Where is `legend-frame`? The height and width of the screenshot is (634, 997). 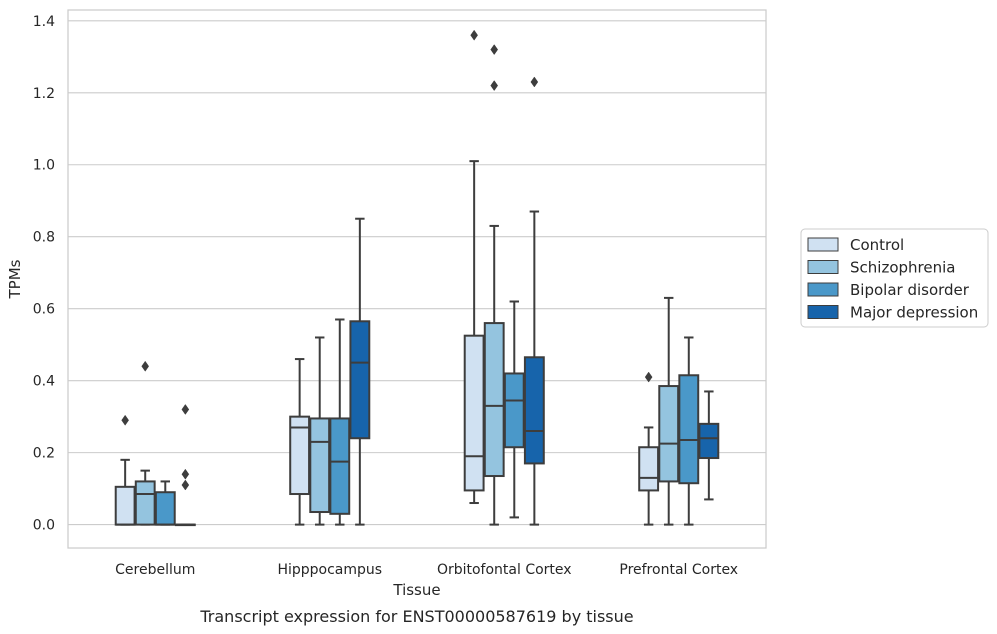
legend-frame is located at coordinates (894, 278).